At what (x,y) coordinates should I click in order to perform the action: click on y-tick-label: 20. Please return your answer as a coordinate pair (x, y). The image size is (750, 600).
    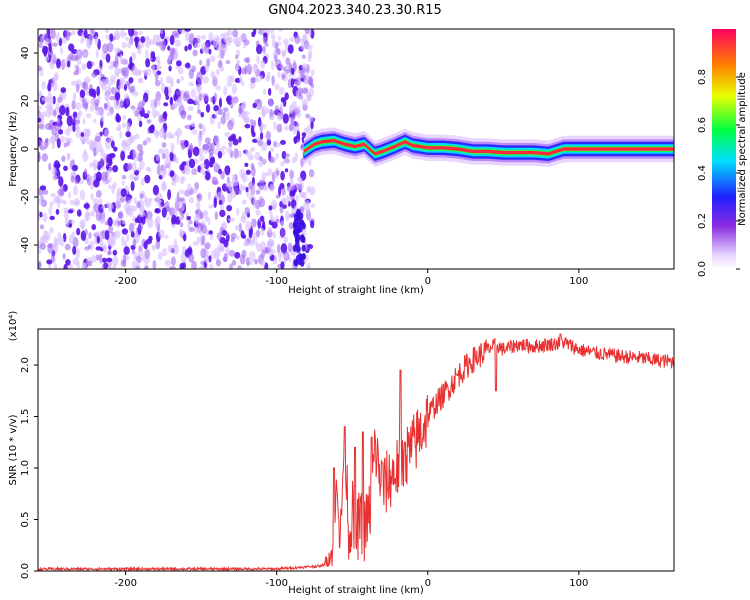
    Looking at the image, I should click on (25, 101).